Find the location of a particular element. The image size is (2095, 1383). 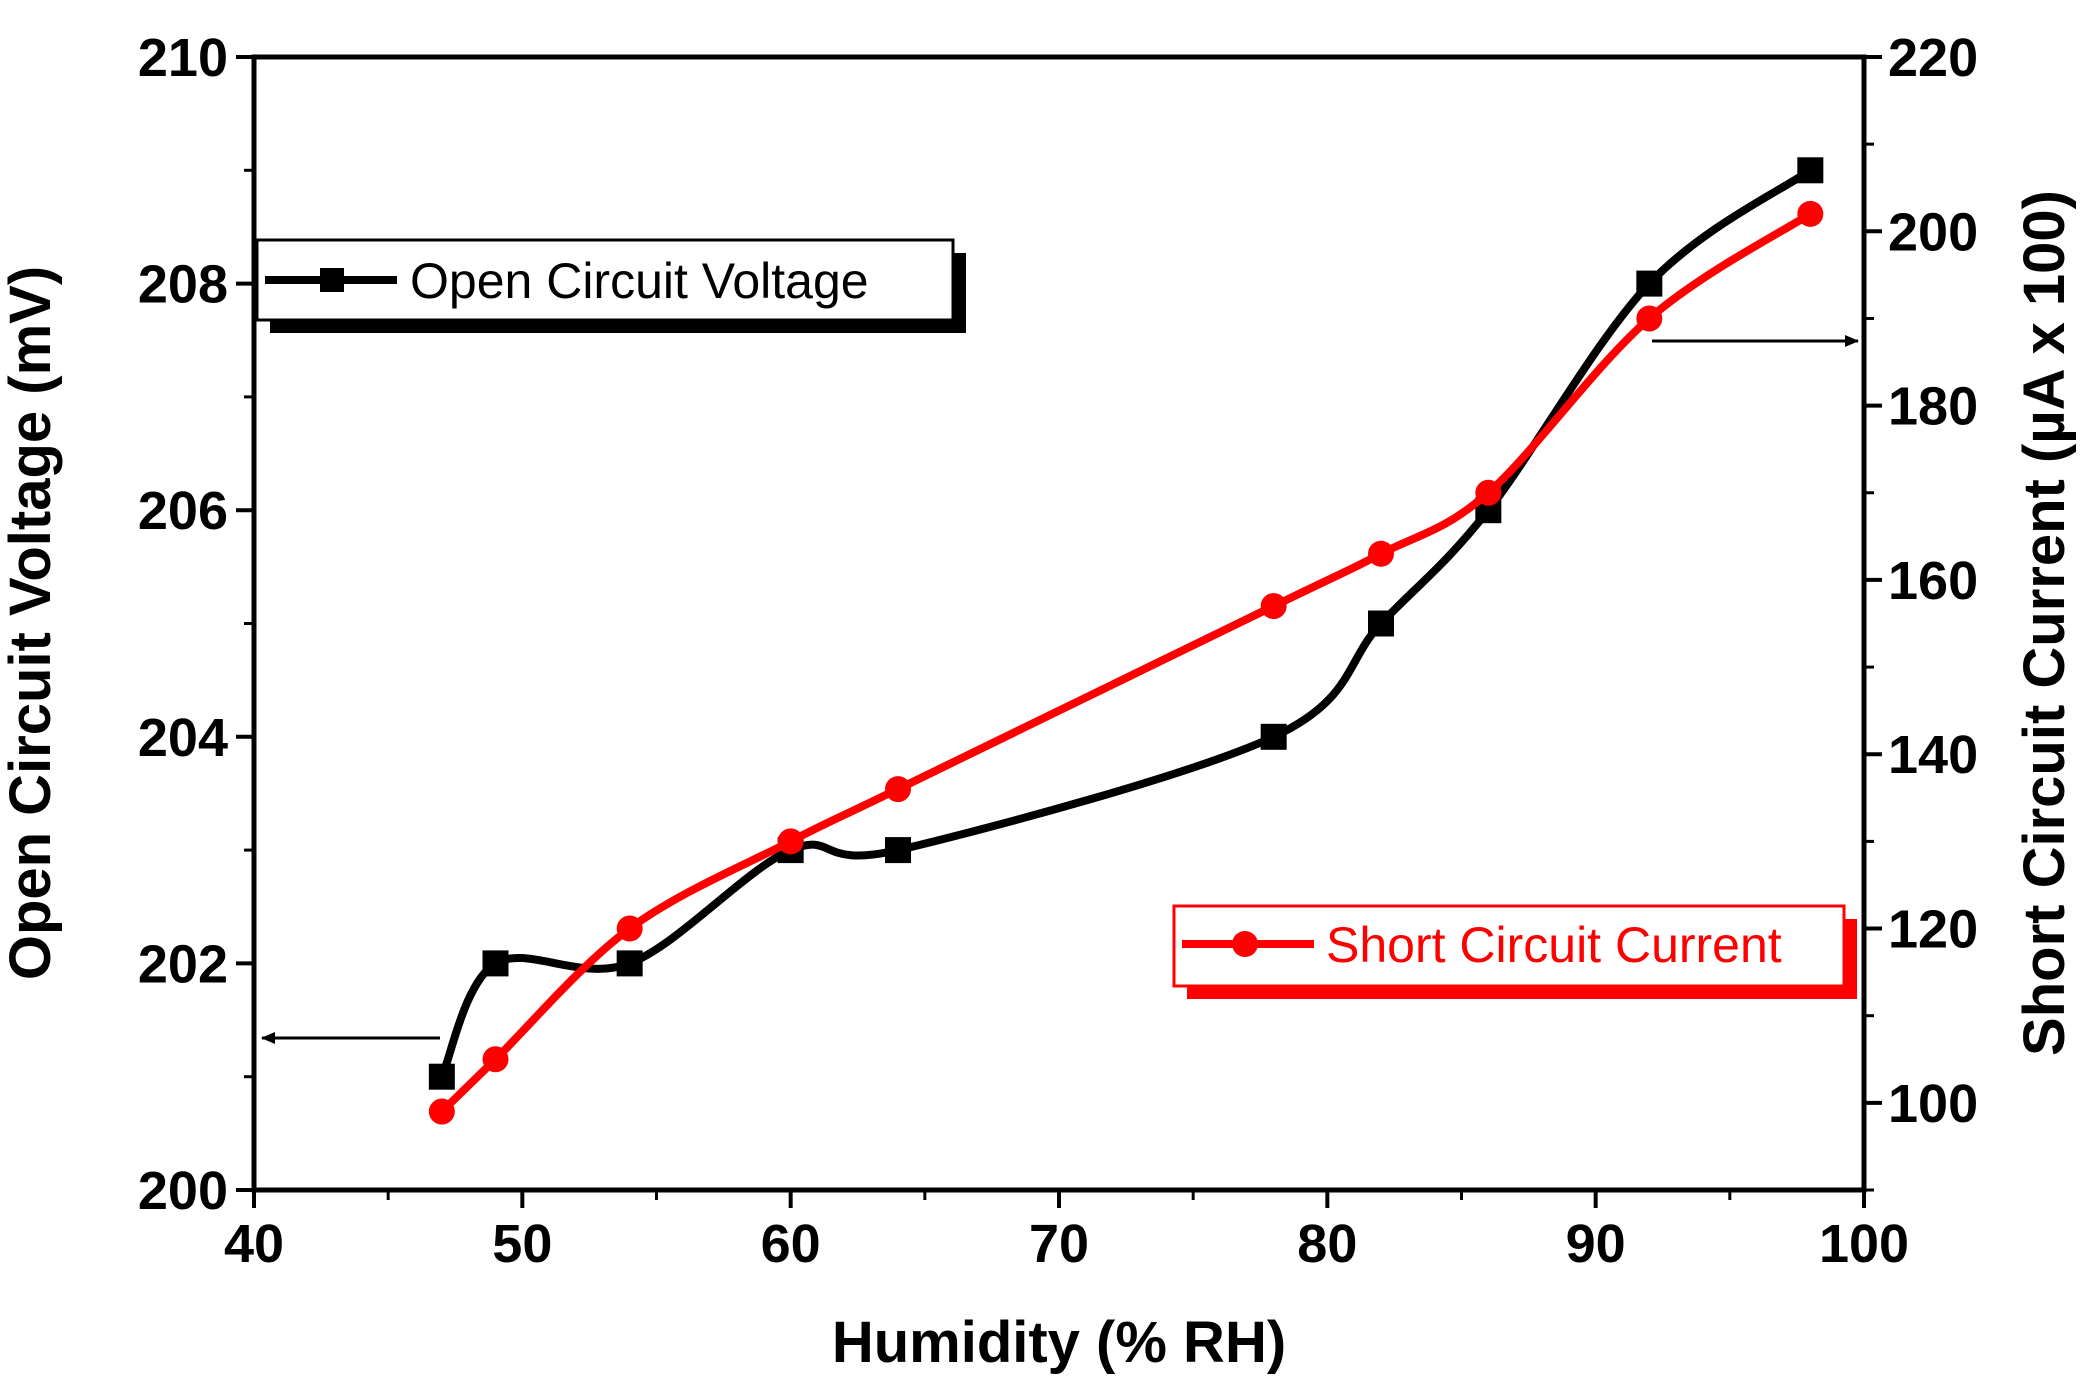

legend-circle-marker is located at coordinates (1245, 944).